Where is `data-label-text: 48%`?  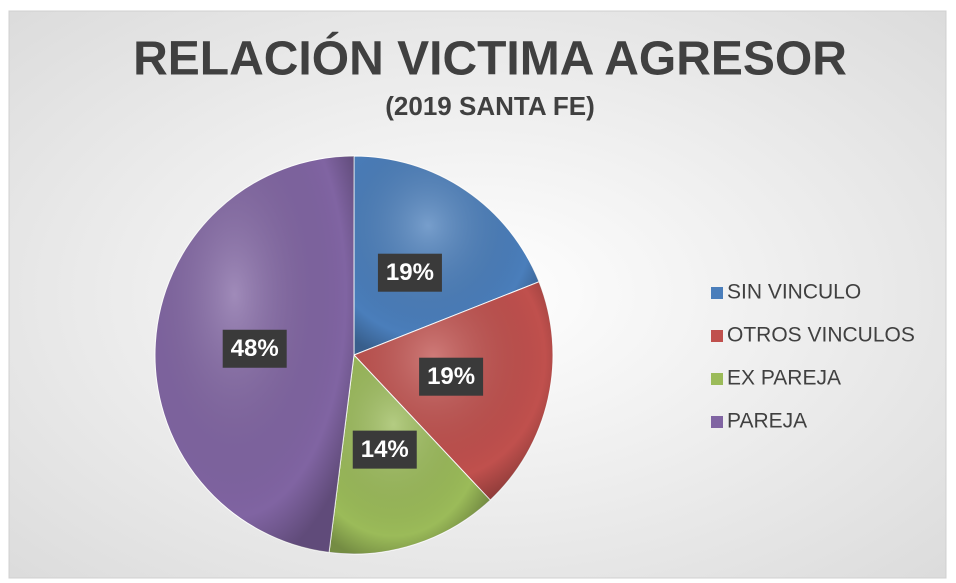 data-label-text: 48% is located at coordinates (255, 348).